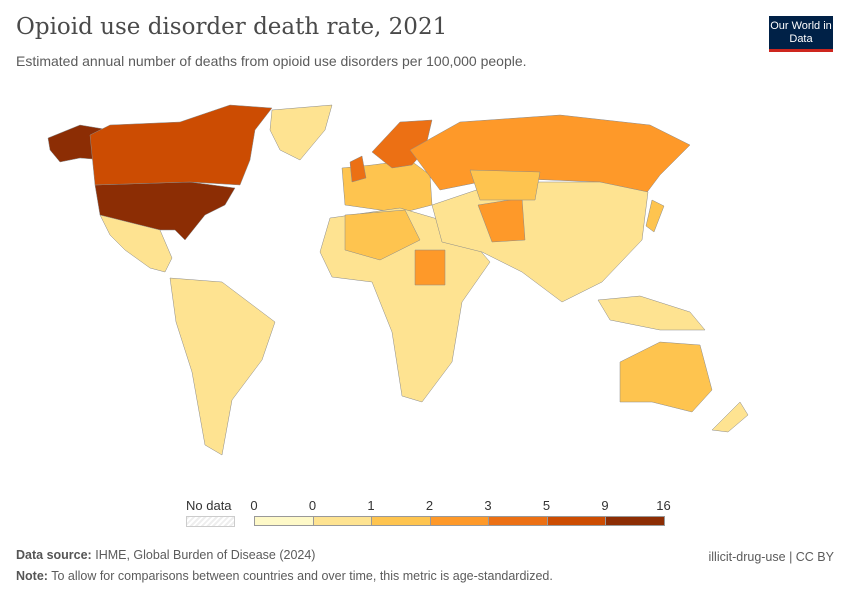 This screenshot has width=850, height=600. I want to click on country-canada, so click(181, 145).